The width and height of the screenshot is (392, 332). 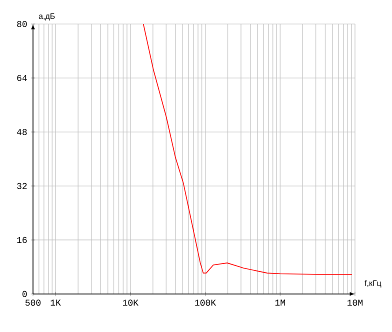 I want to click on y-tick-label: 64, so click(x=22, y=78).